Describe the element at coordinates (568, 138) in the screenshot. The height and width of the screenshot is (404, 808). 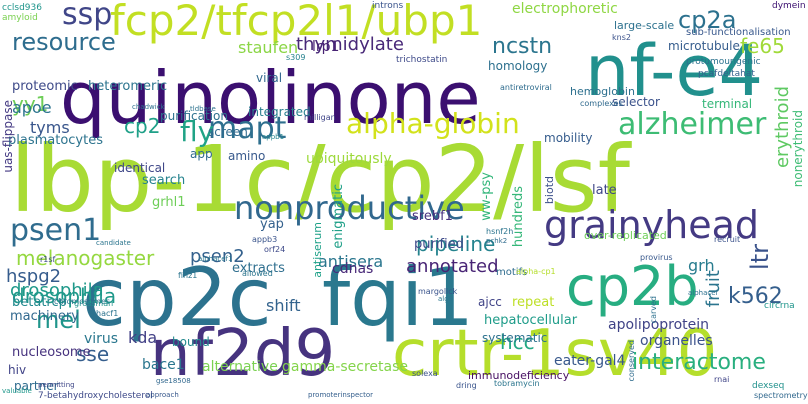
I see `word: mobility` at that location.